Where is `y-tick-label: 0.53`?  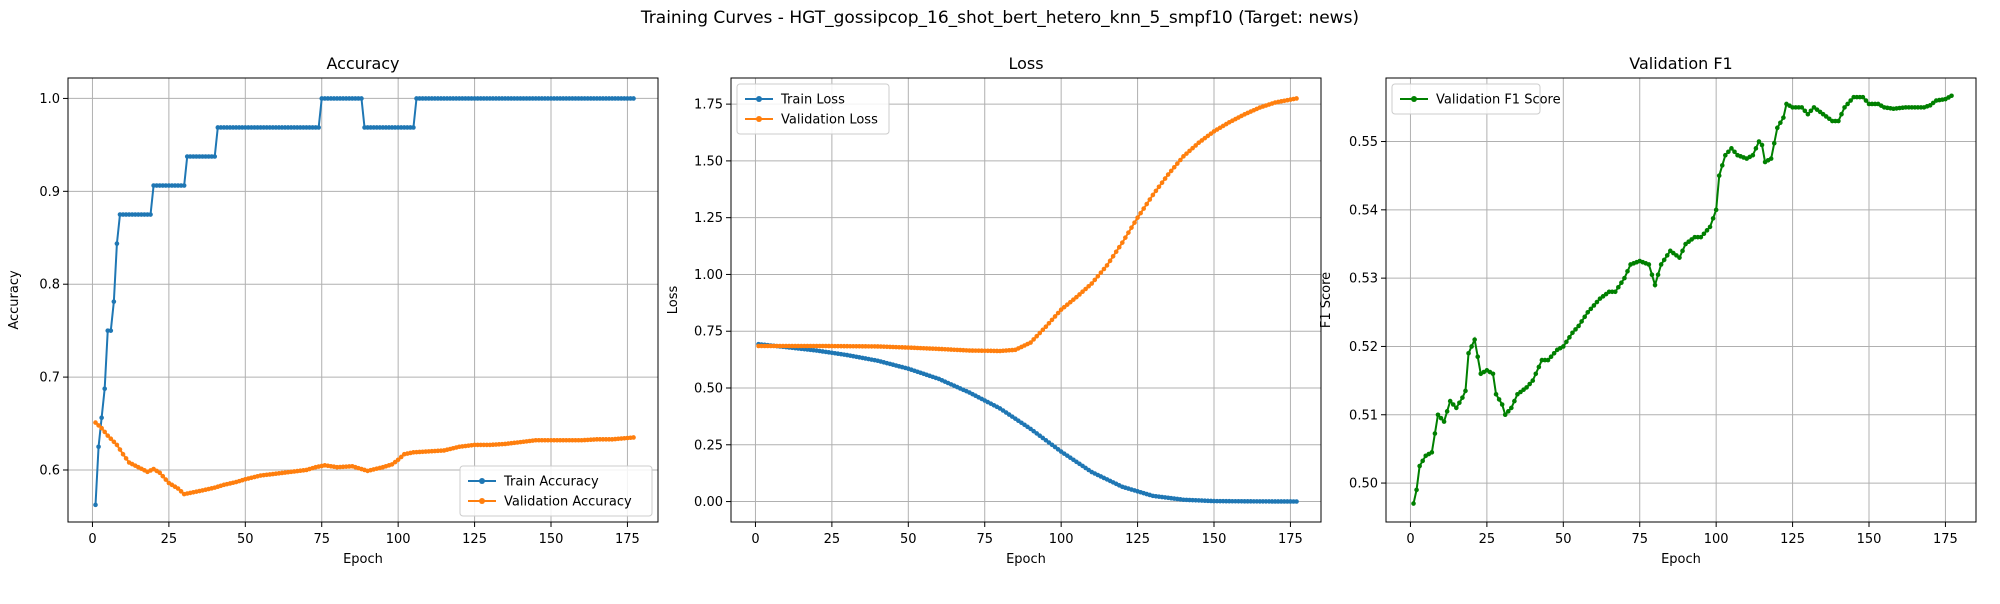
y-tick-label: 0.53 is located at coordinates (1363, 279).